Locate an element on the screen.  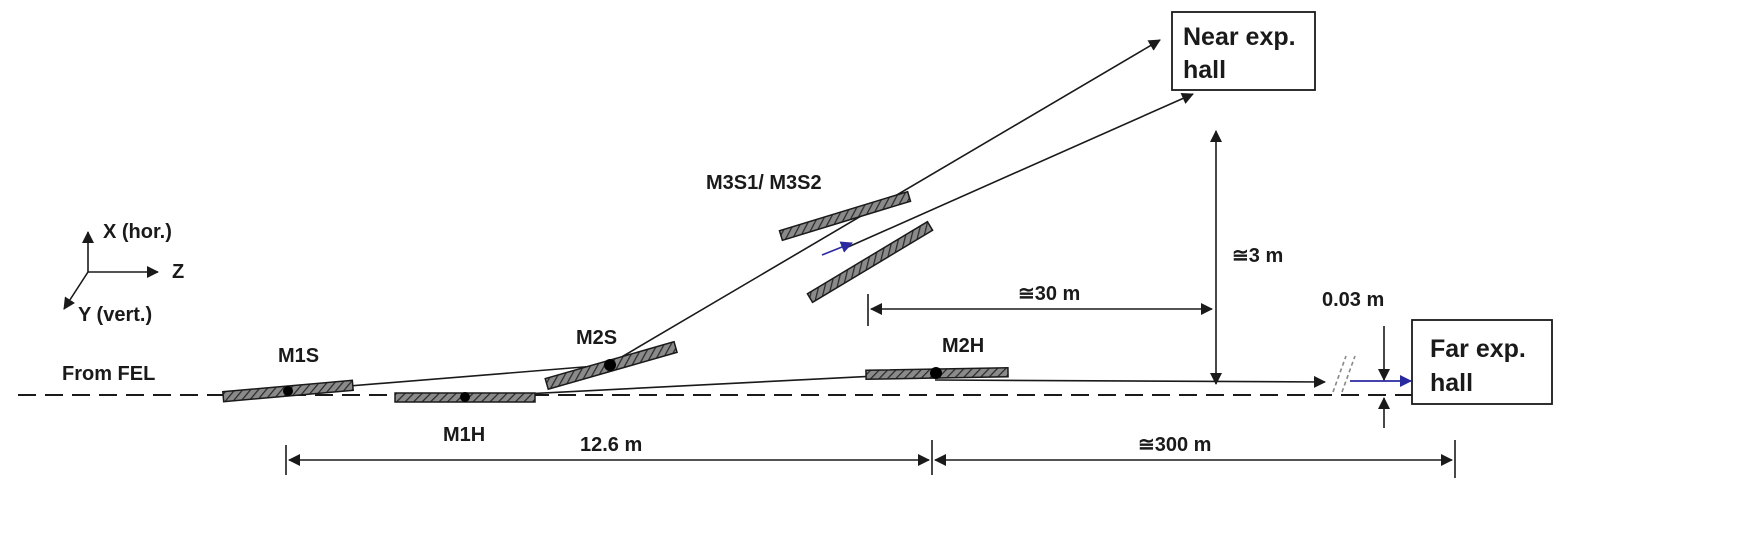
far-hall-label-line2: hall is located at coordinates (1451, 383).